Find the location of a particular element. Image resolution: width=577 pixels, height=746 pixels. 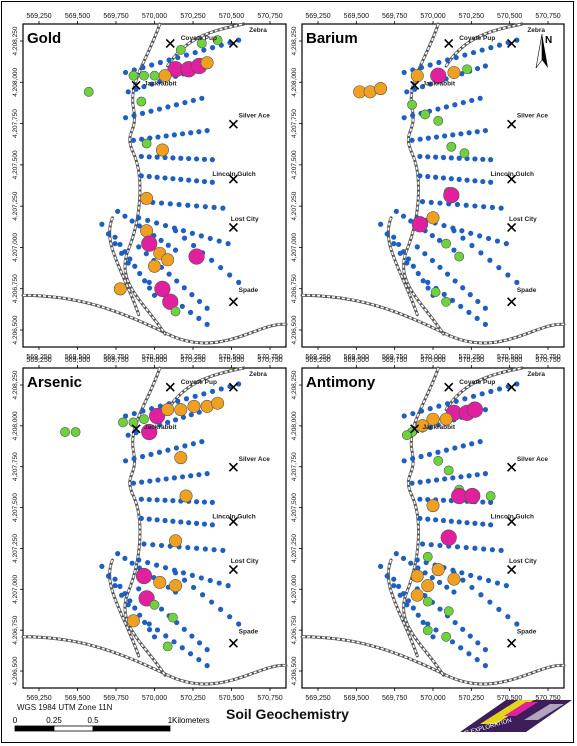

claim-label: Spade is located at coordinates (249, 290).